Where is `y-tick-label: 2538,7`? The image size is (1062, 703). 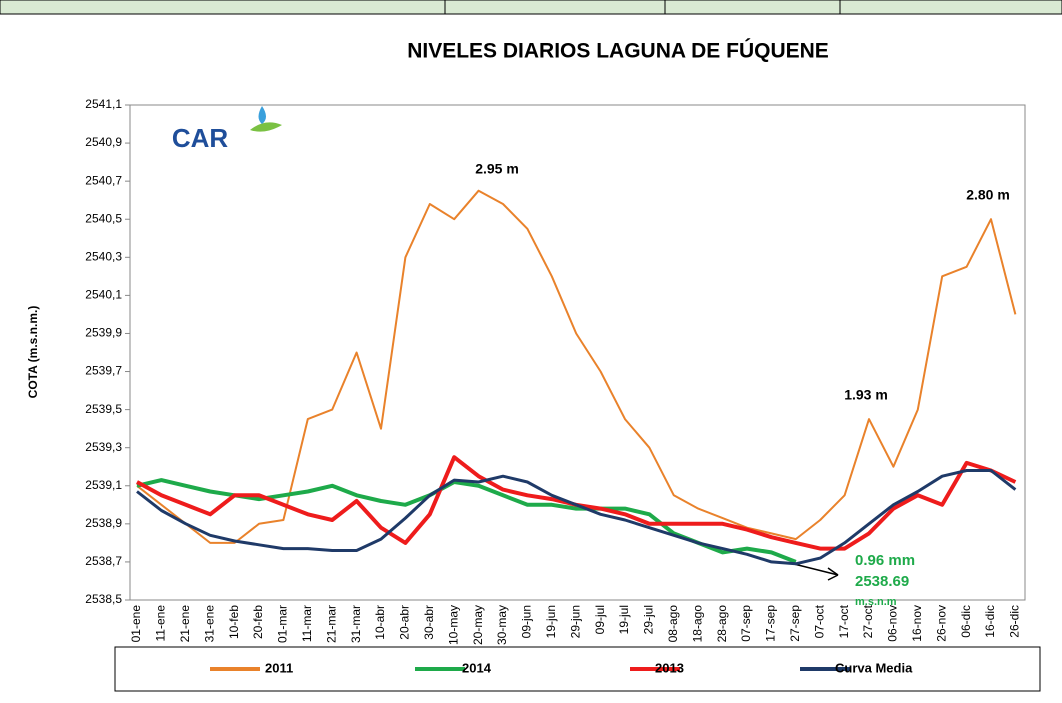
y-tick-label: 2538,7 is located at coordinates (103, 561).